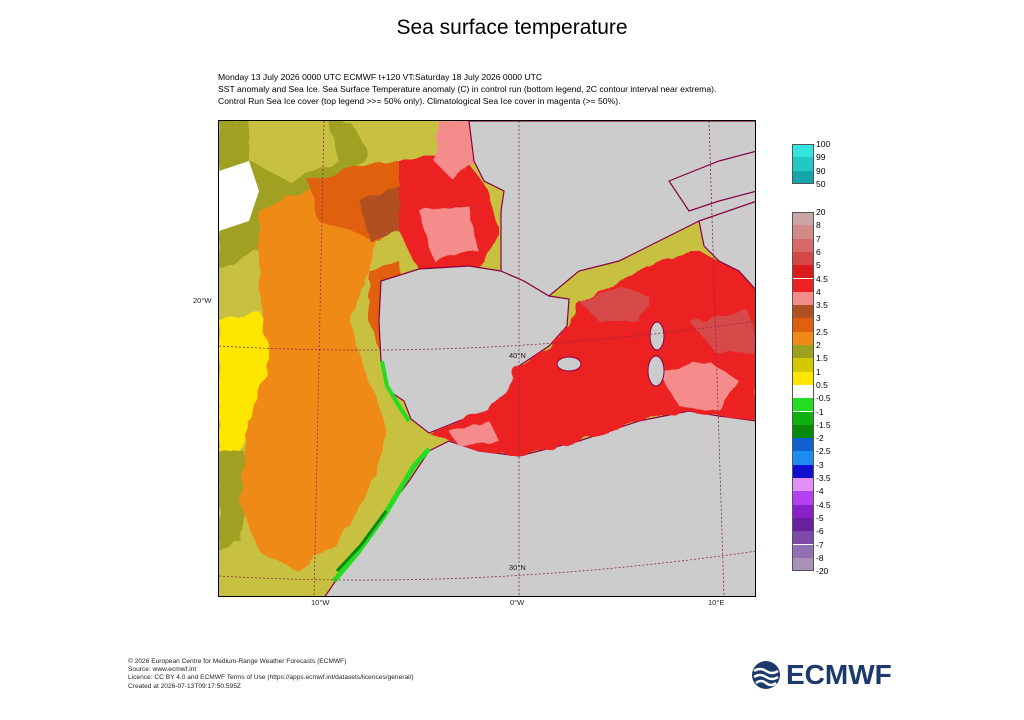 The image size is (1024, 720). What do you see at coordinates (818, 291) in the screenshot?
I see `sst-legend-label: 4` at bounding box center [818, 291].